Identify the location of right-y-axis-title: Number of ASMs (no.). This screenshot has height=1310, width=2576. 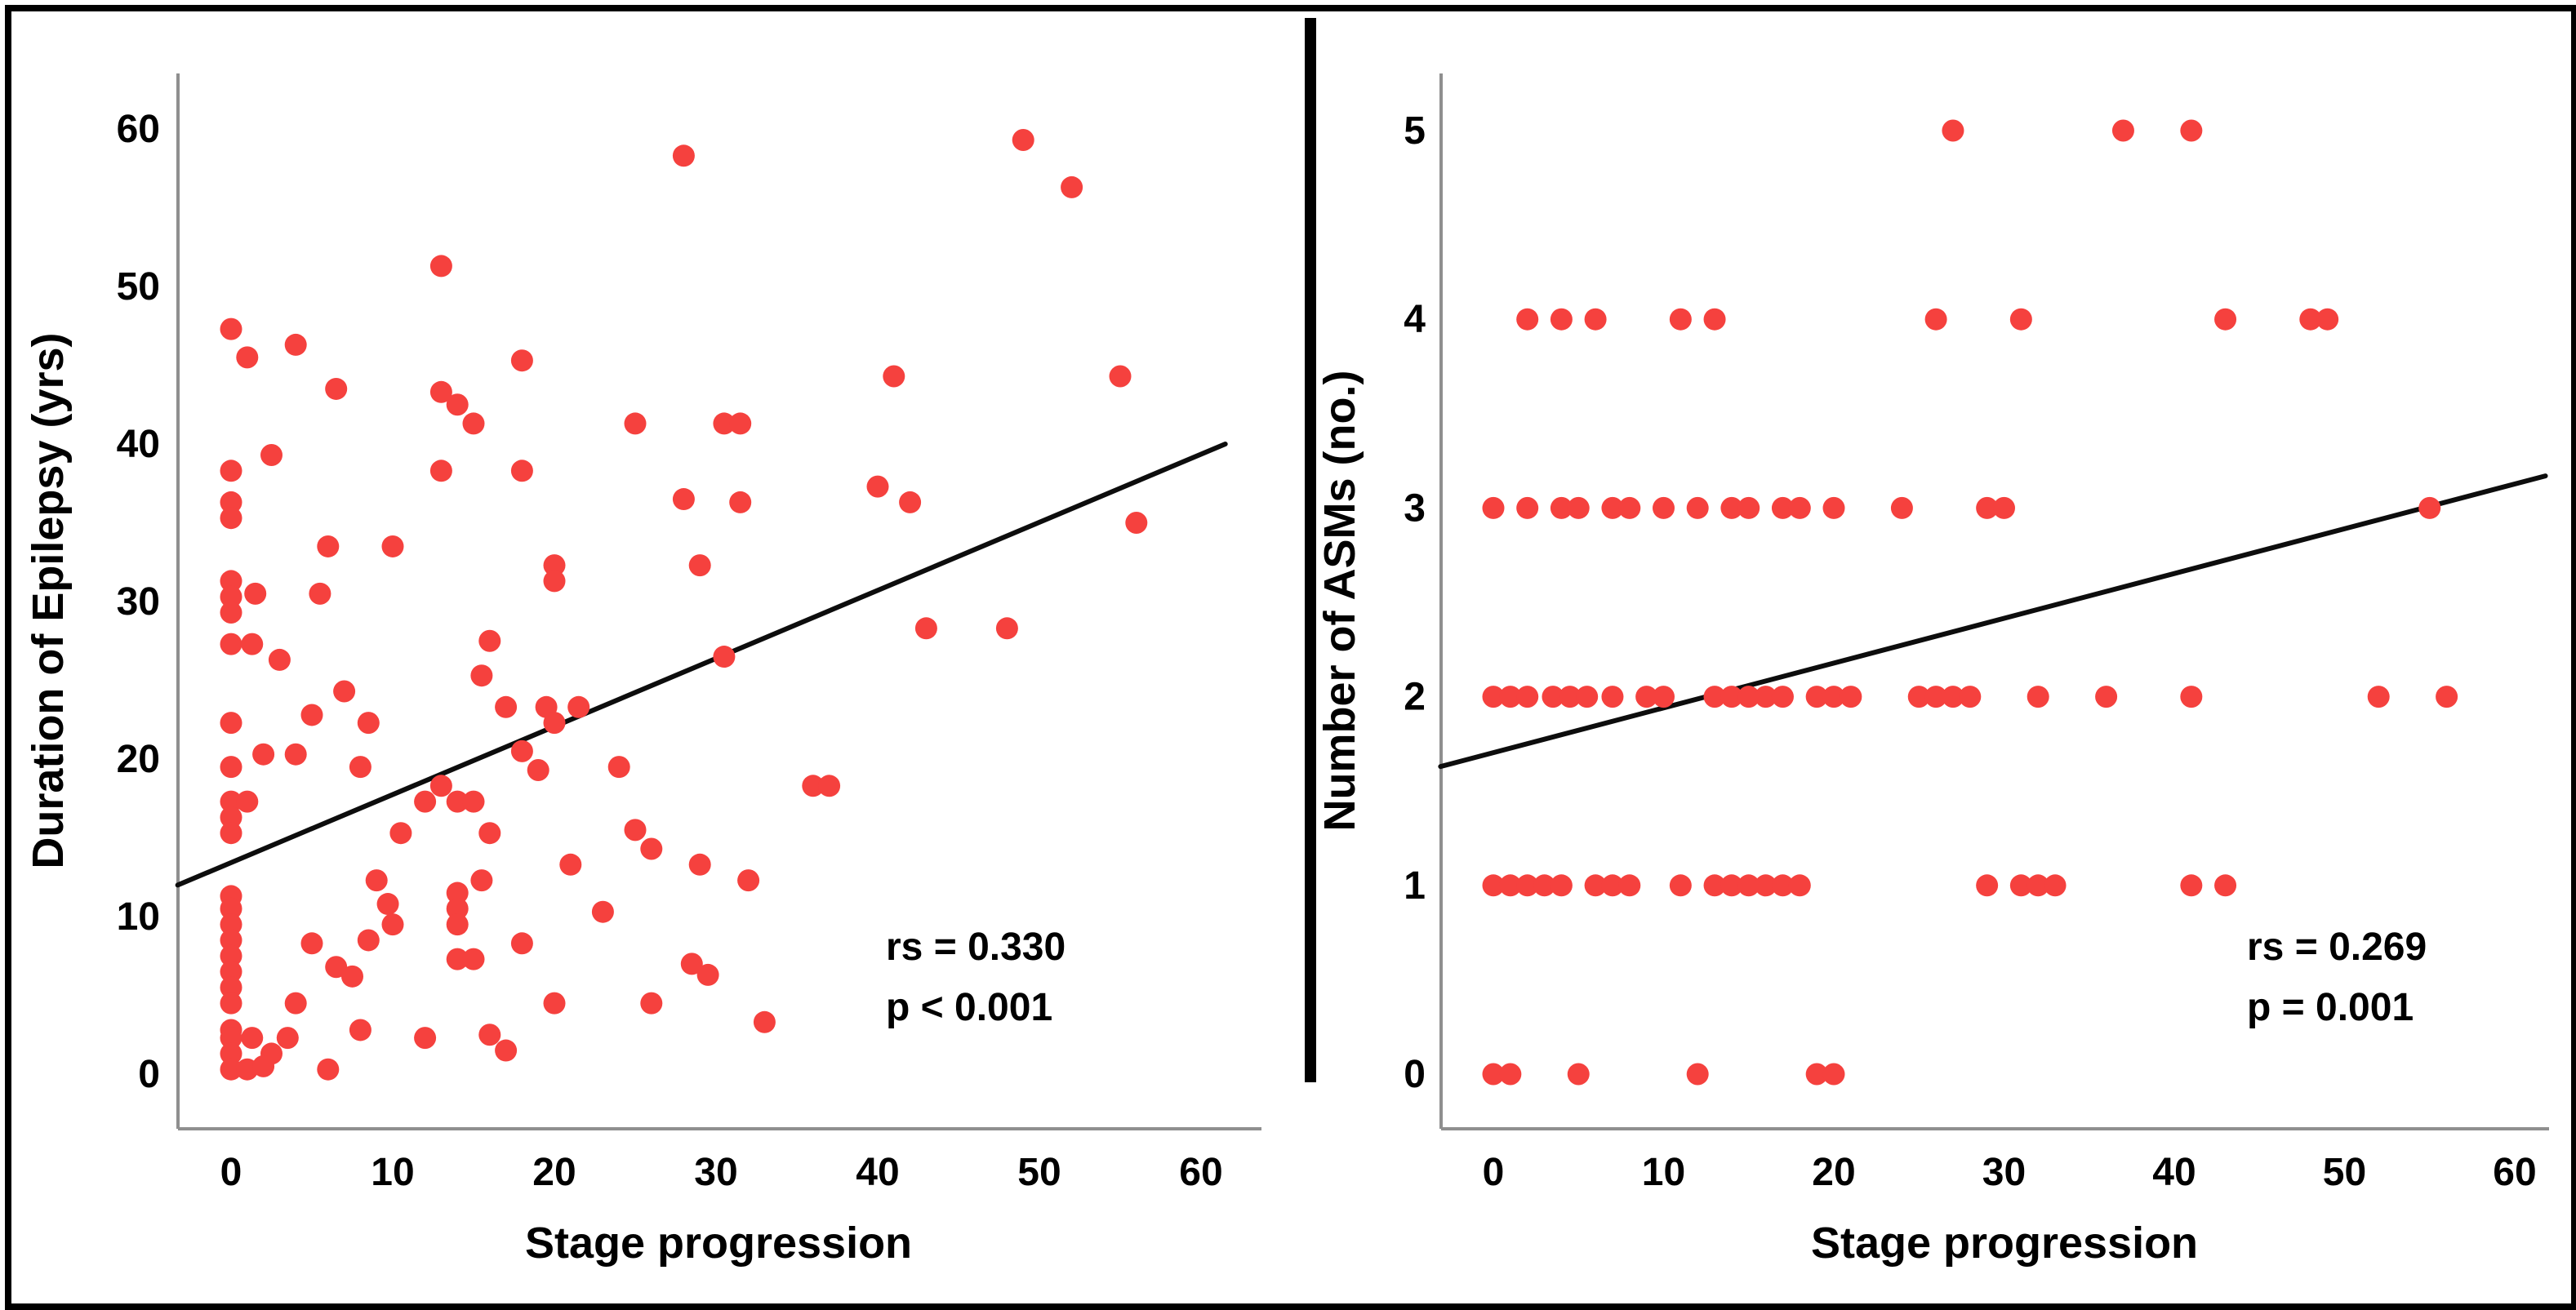
(1339, 601).